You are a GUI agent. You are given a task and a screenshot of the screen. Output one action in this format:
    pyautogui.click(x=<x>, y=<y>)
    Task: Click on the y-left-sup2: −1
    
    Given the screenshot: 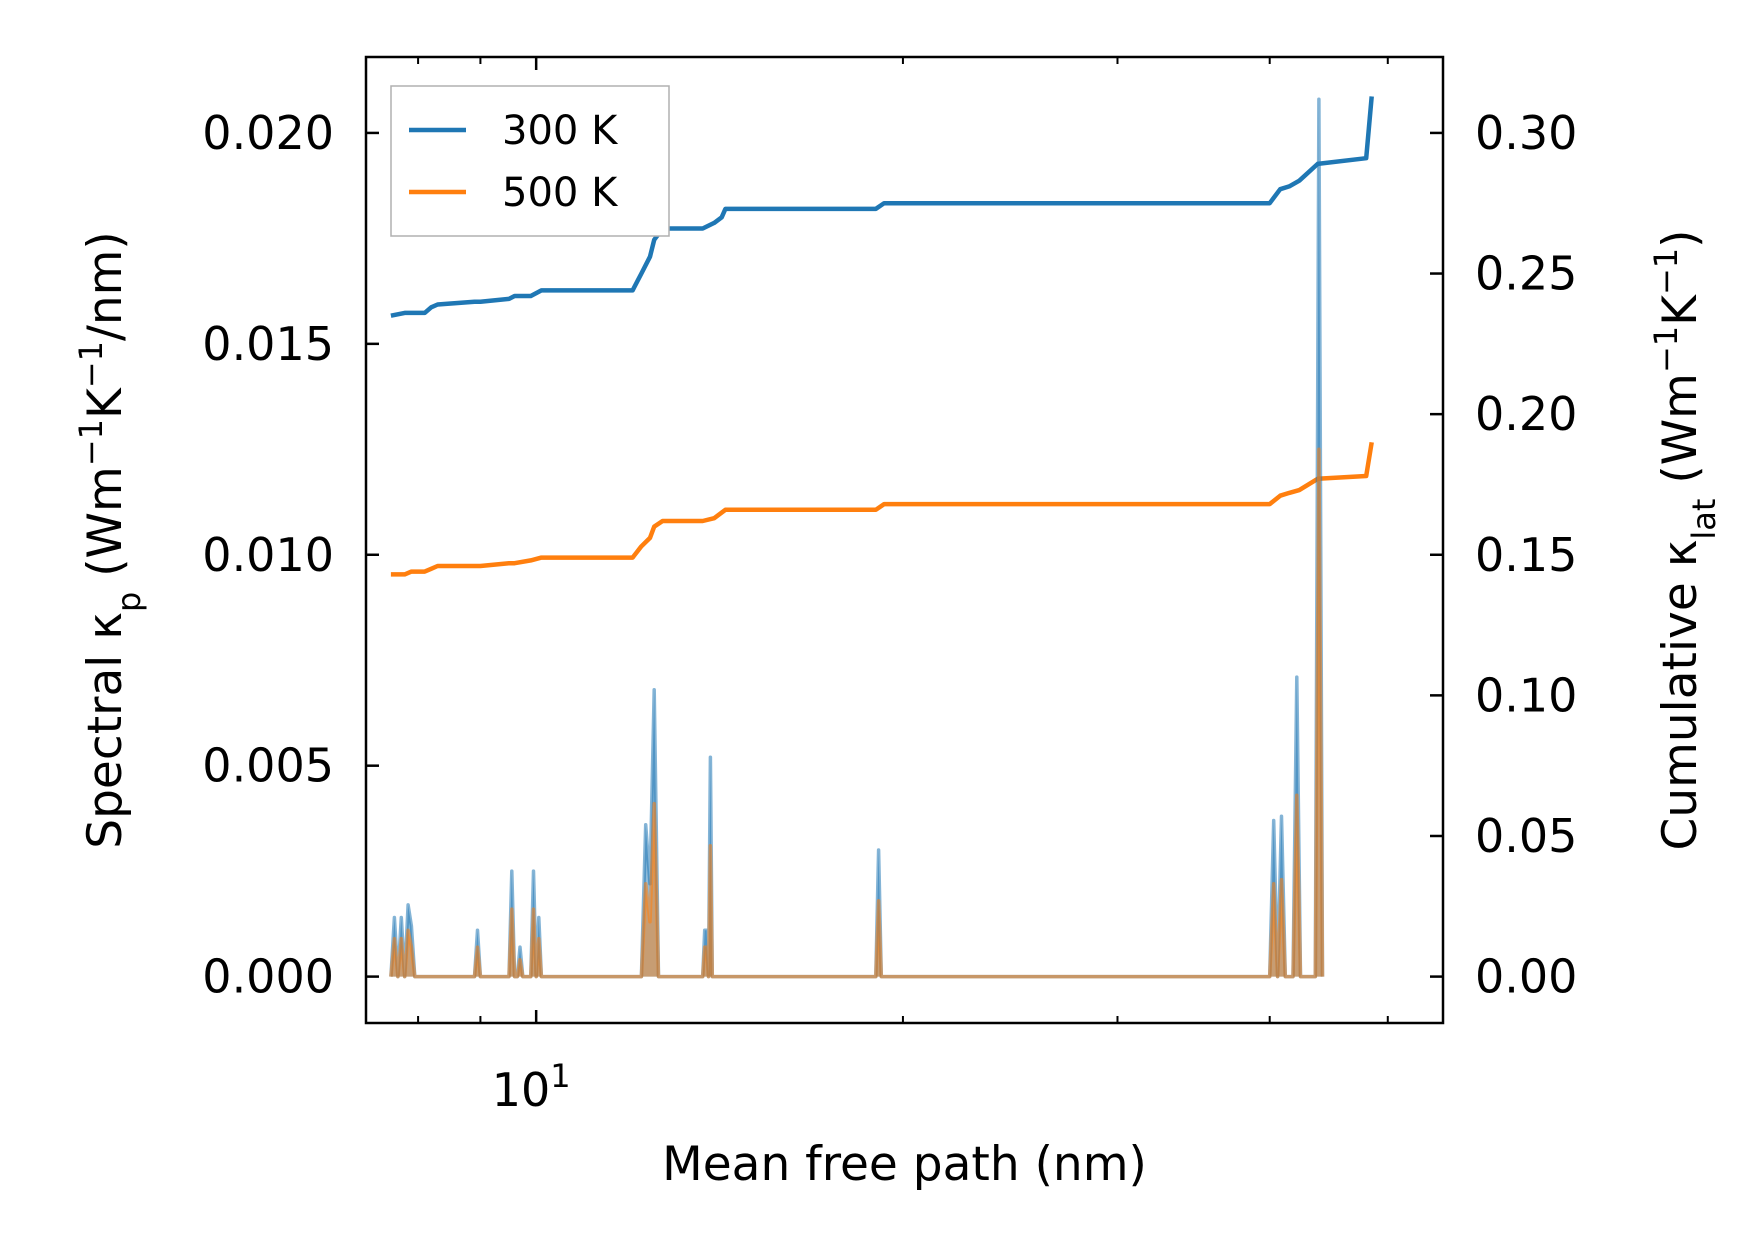 What is the action you would take?
    pyautogui.click(x=91, y=364)
    